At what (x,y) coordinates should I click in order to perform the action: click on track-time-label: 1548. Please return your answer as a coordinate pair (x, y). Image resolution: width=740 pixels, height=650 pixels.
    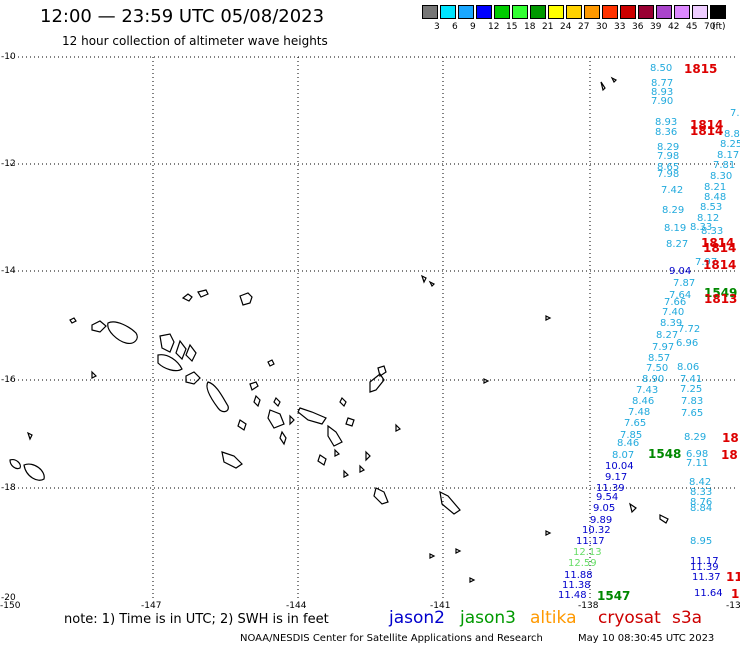
    Looking at the image, I should click on (665, 454).